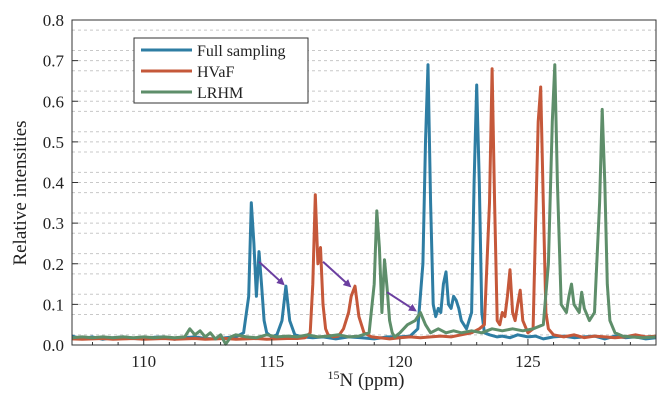  I want to click on y-axis-title: Relative intensities, so click(20, 192).